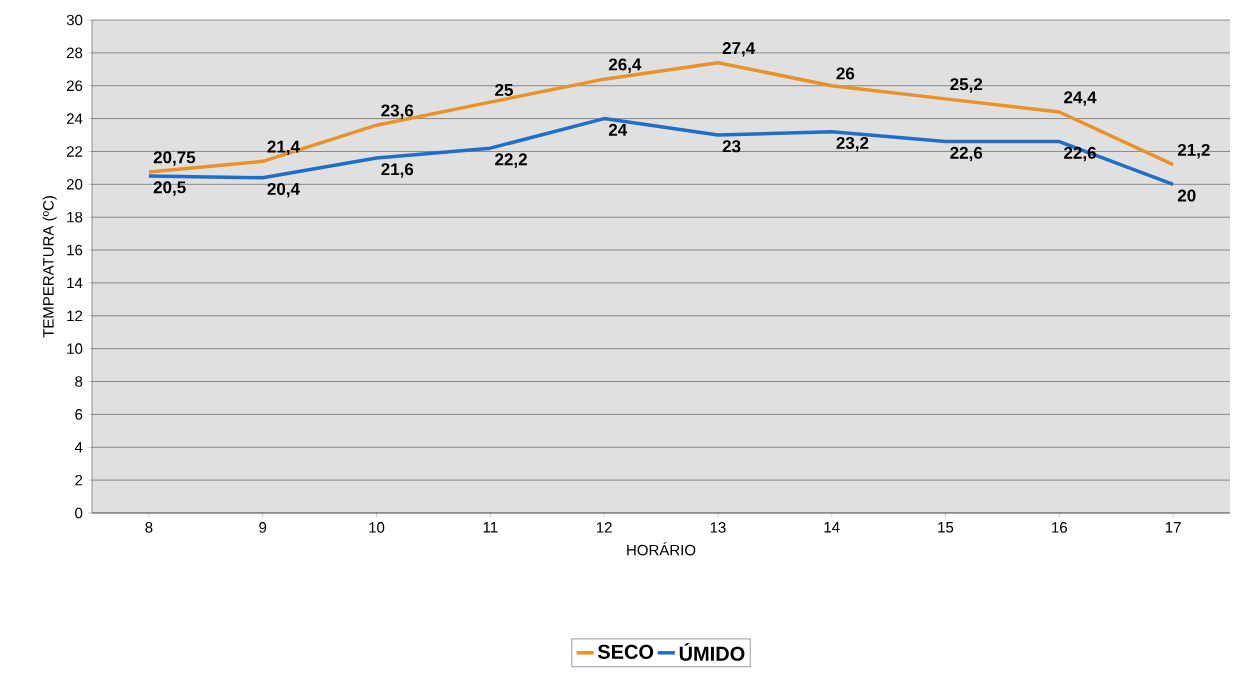 The width and height of the screenshot is (1246, 687). Describe the element at coordinates (618, 129) in the screenshot. I see `data-label: 24` at that location.